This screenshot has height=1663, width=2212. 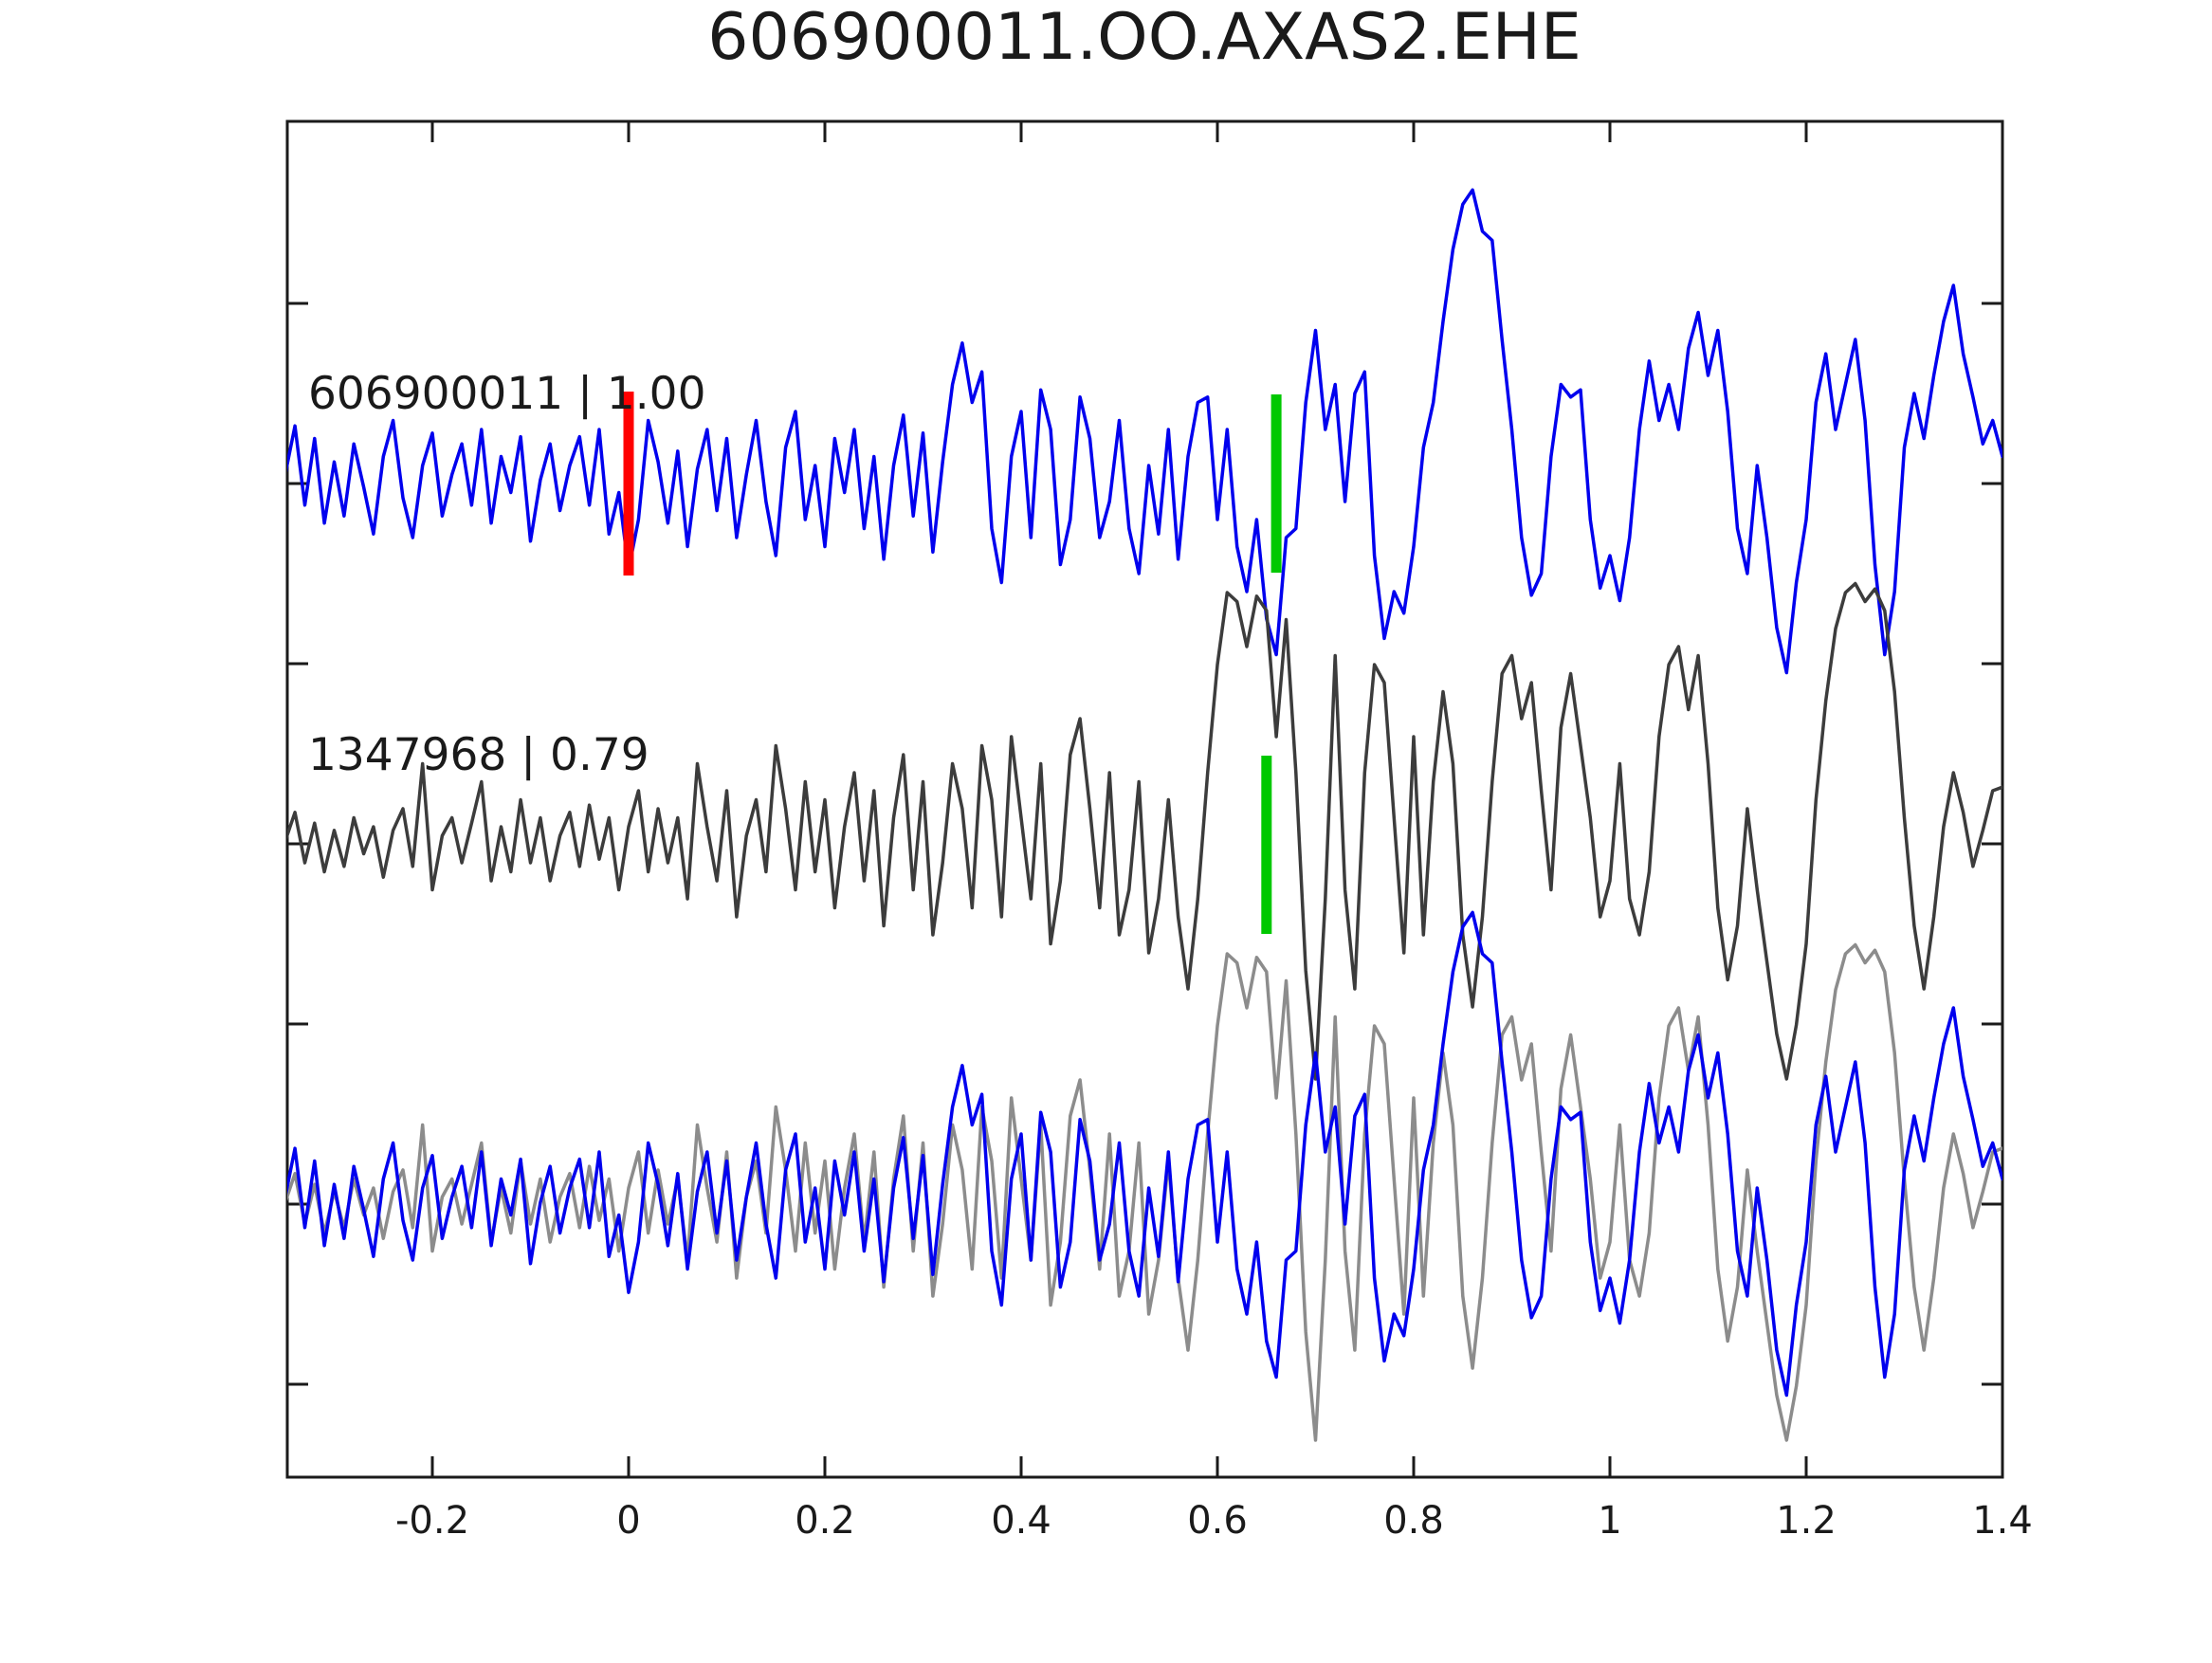 What do you see at coordinates (952, 663) in the screenshot?
I see `pick-marker-layer` at bounding box center [952, 663].